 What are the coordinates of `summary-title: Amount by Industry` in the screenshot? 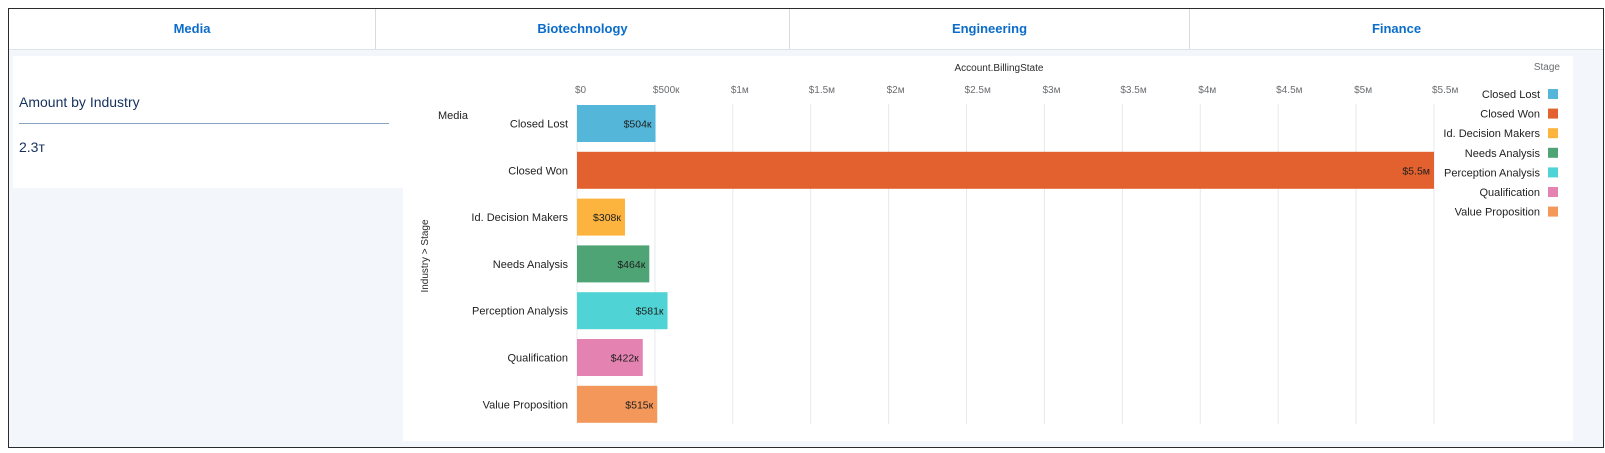 It's located at (79, 102).